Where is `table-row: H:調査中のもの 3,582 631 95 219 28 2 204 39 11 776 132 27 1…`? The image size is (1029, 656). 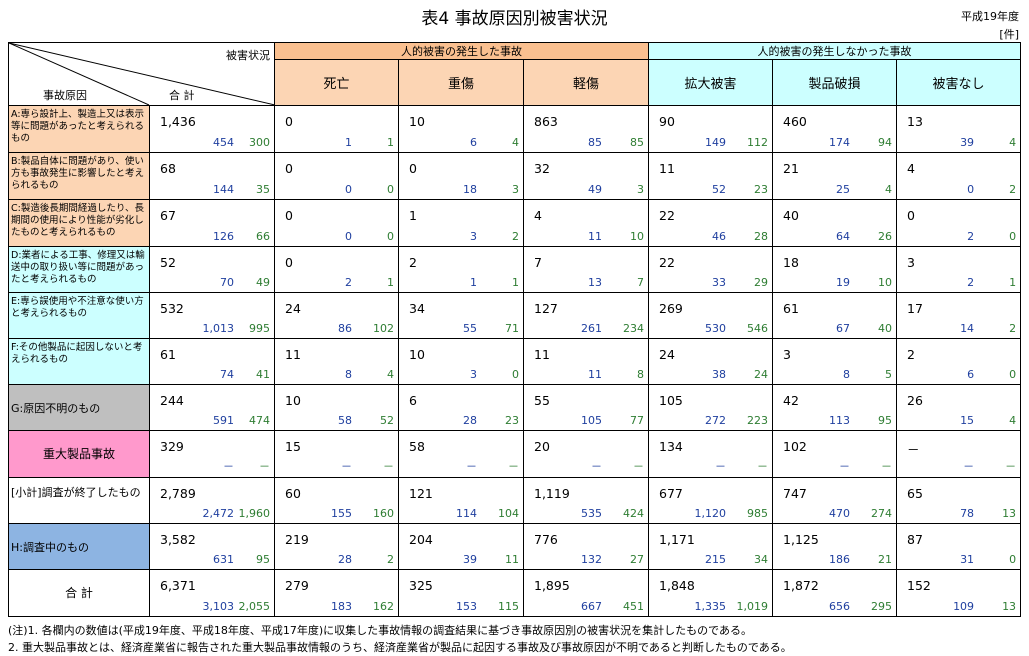
table-row: H:調査中のもの 3,582 631 95 219 28 2 204 39 11 776 132 27 1… is located at coordinates (515, 546).